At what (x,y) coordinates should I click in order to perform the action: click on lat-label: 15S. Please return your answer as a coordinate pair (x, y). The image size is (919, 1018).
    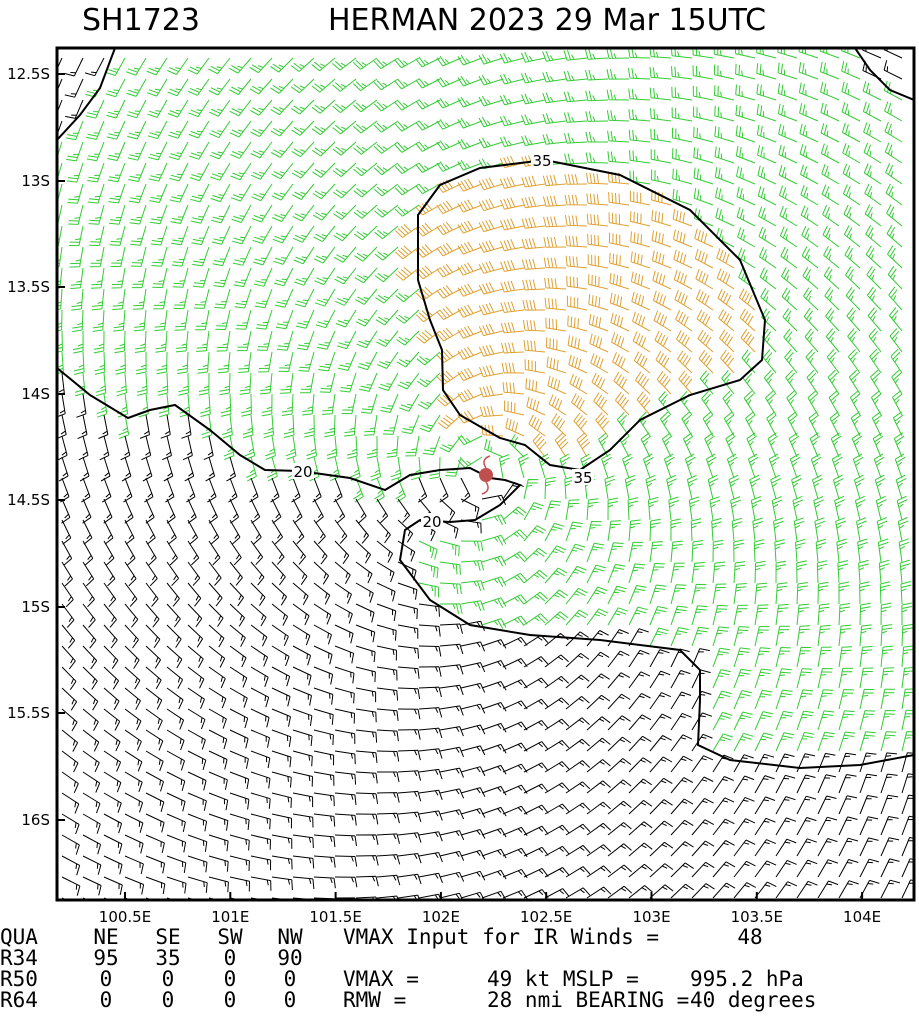
    Looking at the image, I should click on (35, 607).